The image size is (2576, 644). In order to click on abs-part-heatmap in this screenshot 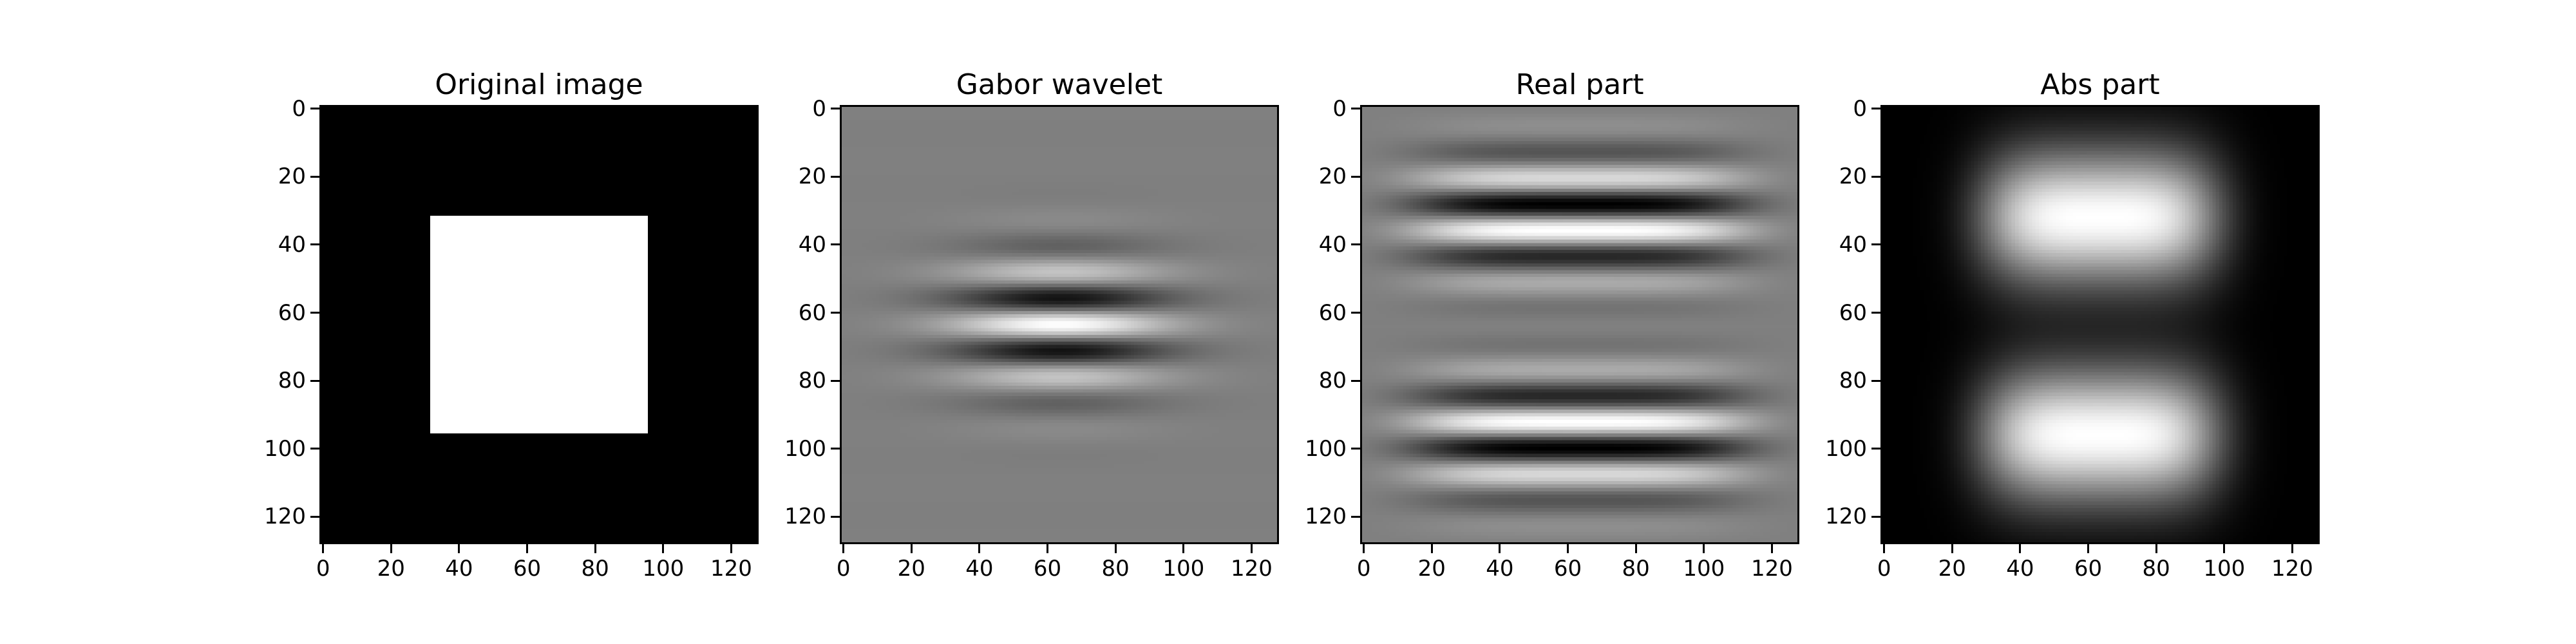, I will do `click(2100, 325)`.